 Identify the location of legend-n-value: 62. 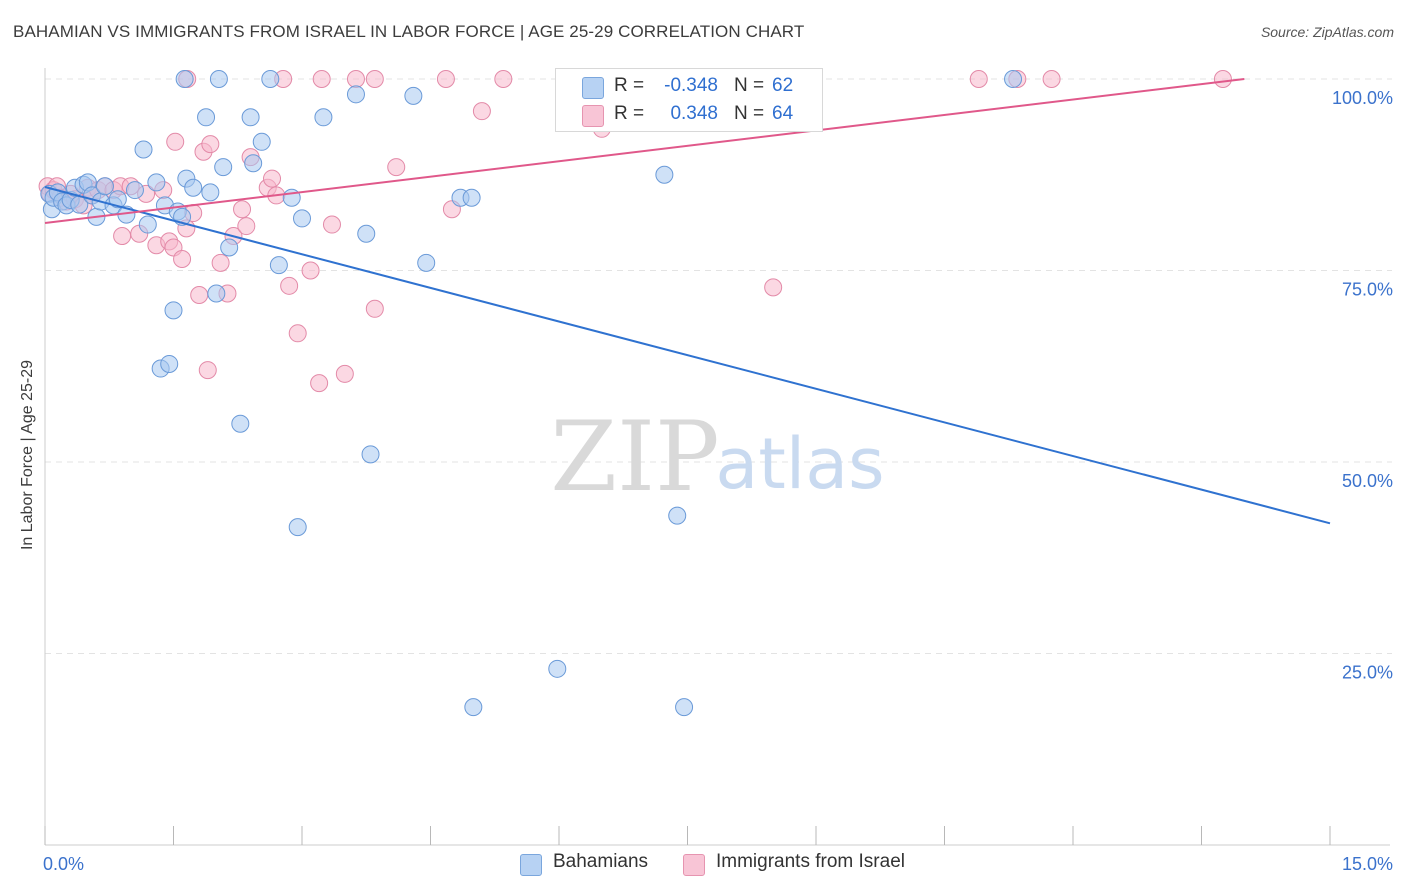
(783, 85).